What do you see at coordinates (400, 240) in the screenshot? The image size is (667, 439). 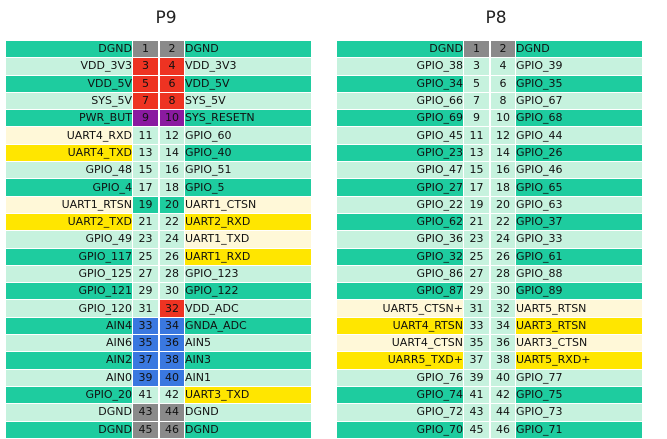 I see `pin-label: GPIO_36` at bounding box center [400, 240].